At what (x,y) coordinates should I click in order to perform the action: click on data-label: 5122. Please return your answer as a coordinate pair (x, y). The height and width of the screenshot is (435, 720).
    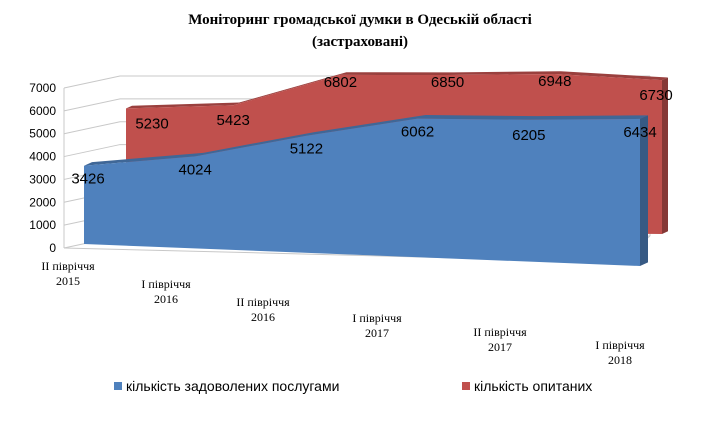
    Looking at the image, I should click on (306, 149).